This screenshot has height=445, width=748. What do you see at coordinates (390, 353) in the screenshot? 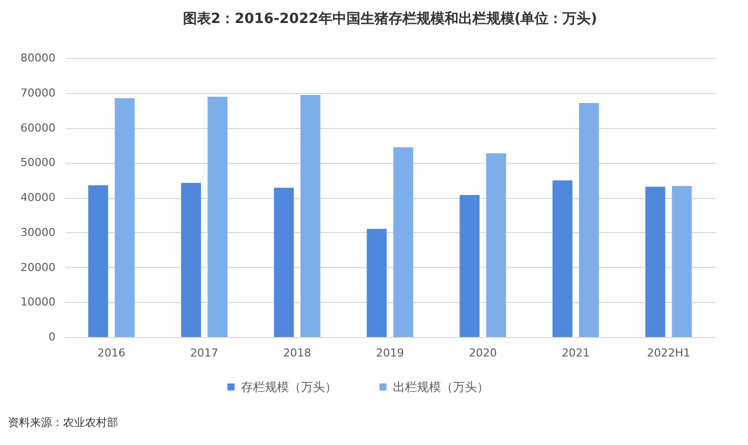
I see `x-tick-label: 2019` at bounding box center [390, 353].